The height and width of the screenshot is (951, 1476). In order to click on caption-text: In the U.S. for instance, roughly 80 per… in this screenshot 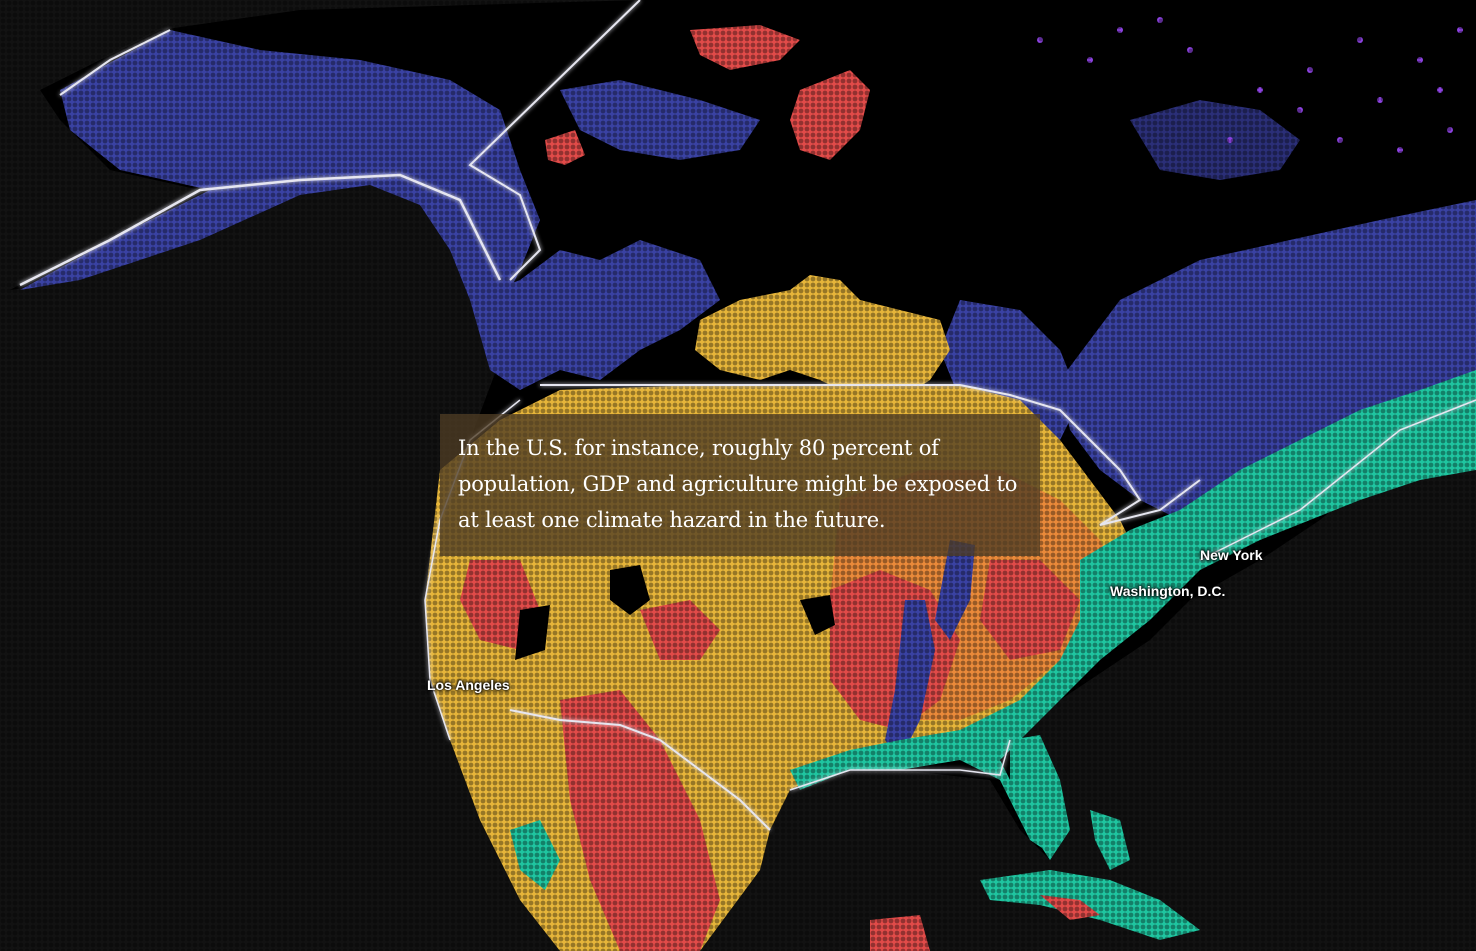, I will do `click(738, 484)`.